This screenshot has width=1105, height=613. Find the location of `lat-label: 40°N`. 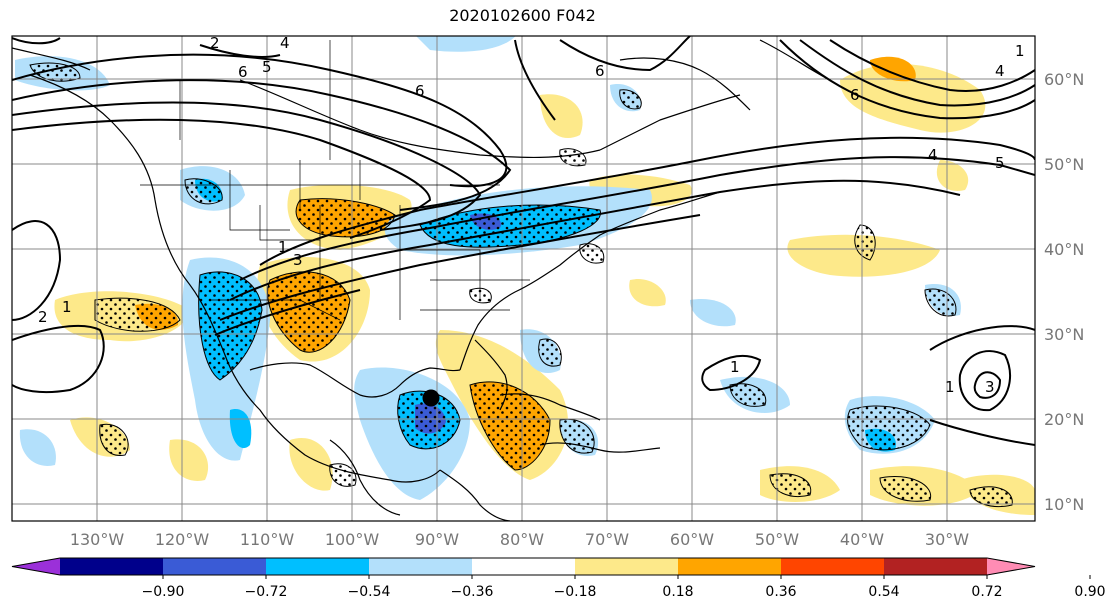

lat-label: 40°N is located at coordinates (1064, 249).